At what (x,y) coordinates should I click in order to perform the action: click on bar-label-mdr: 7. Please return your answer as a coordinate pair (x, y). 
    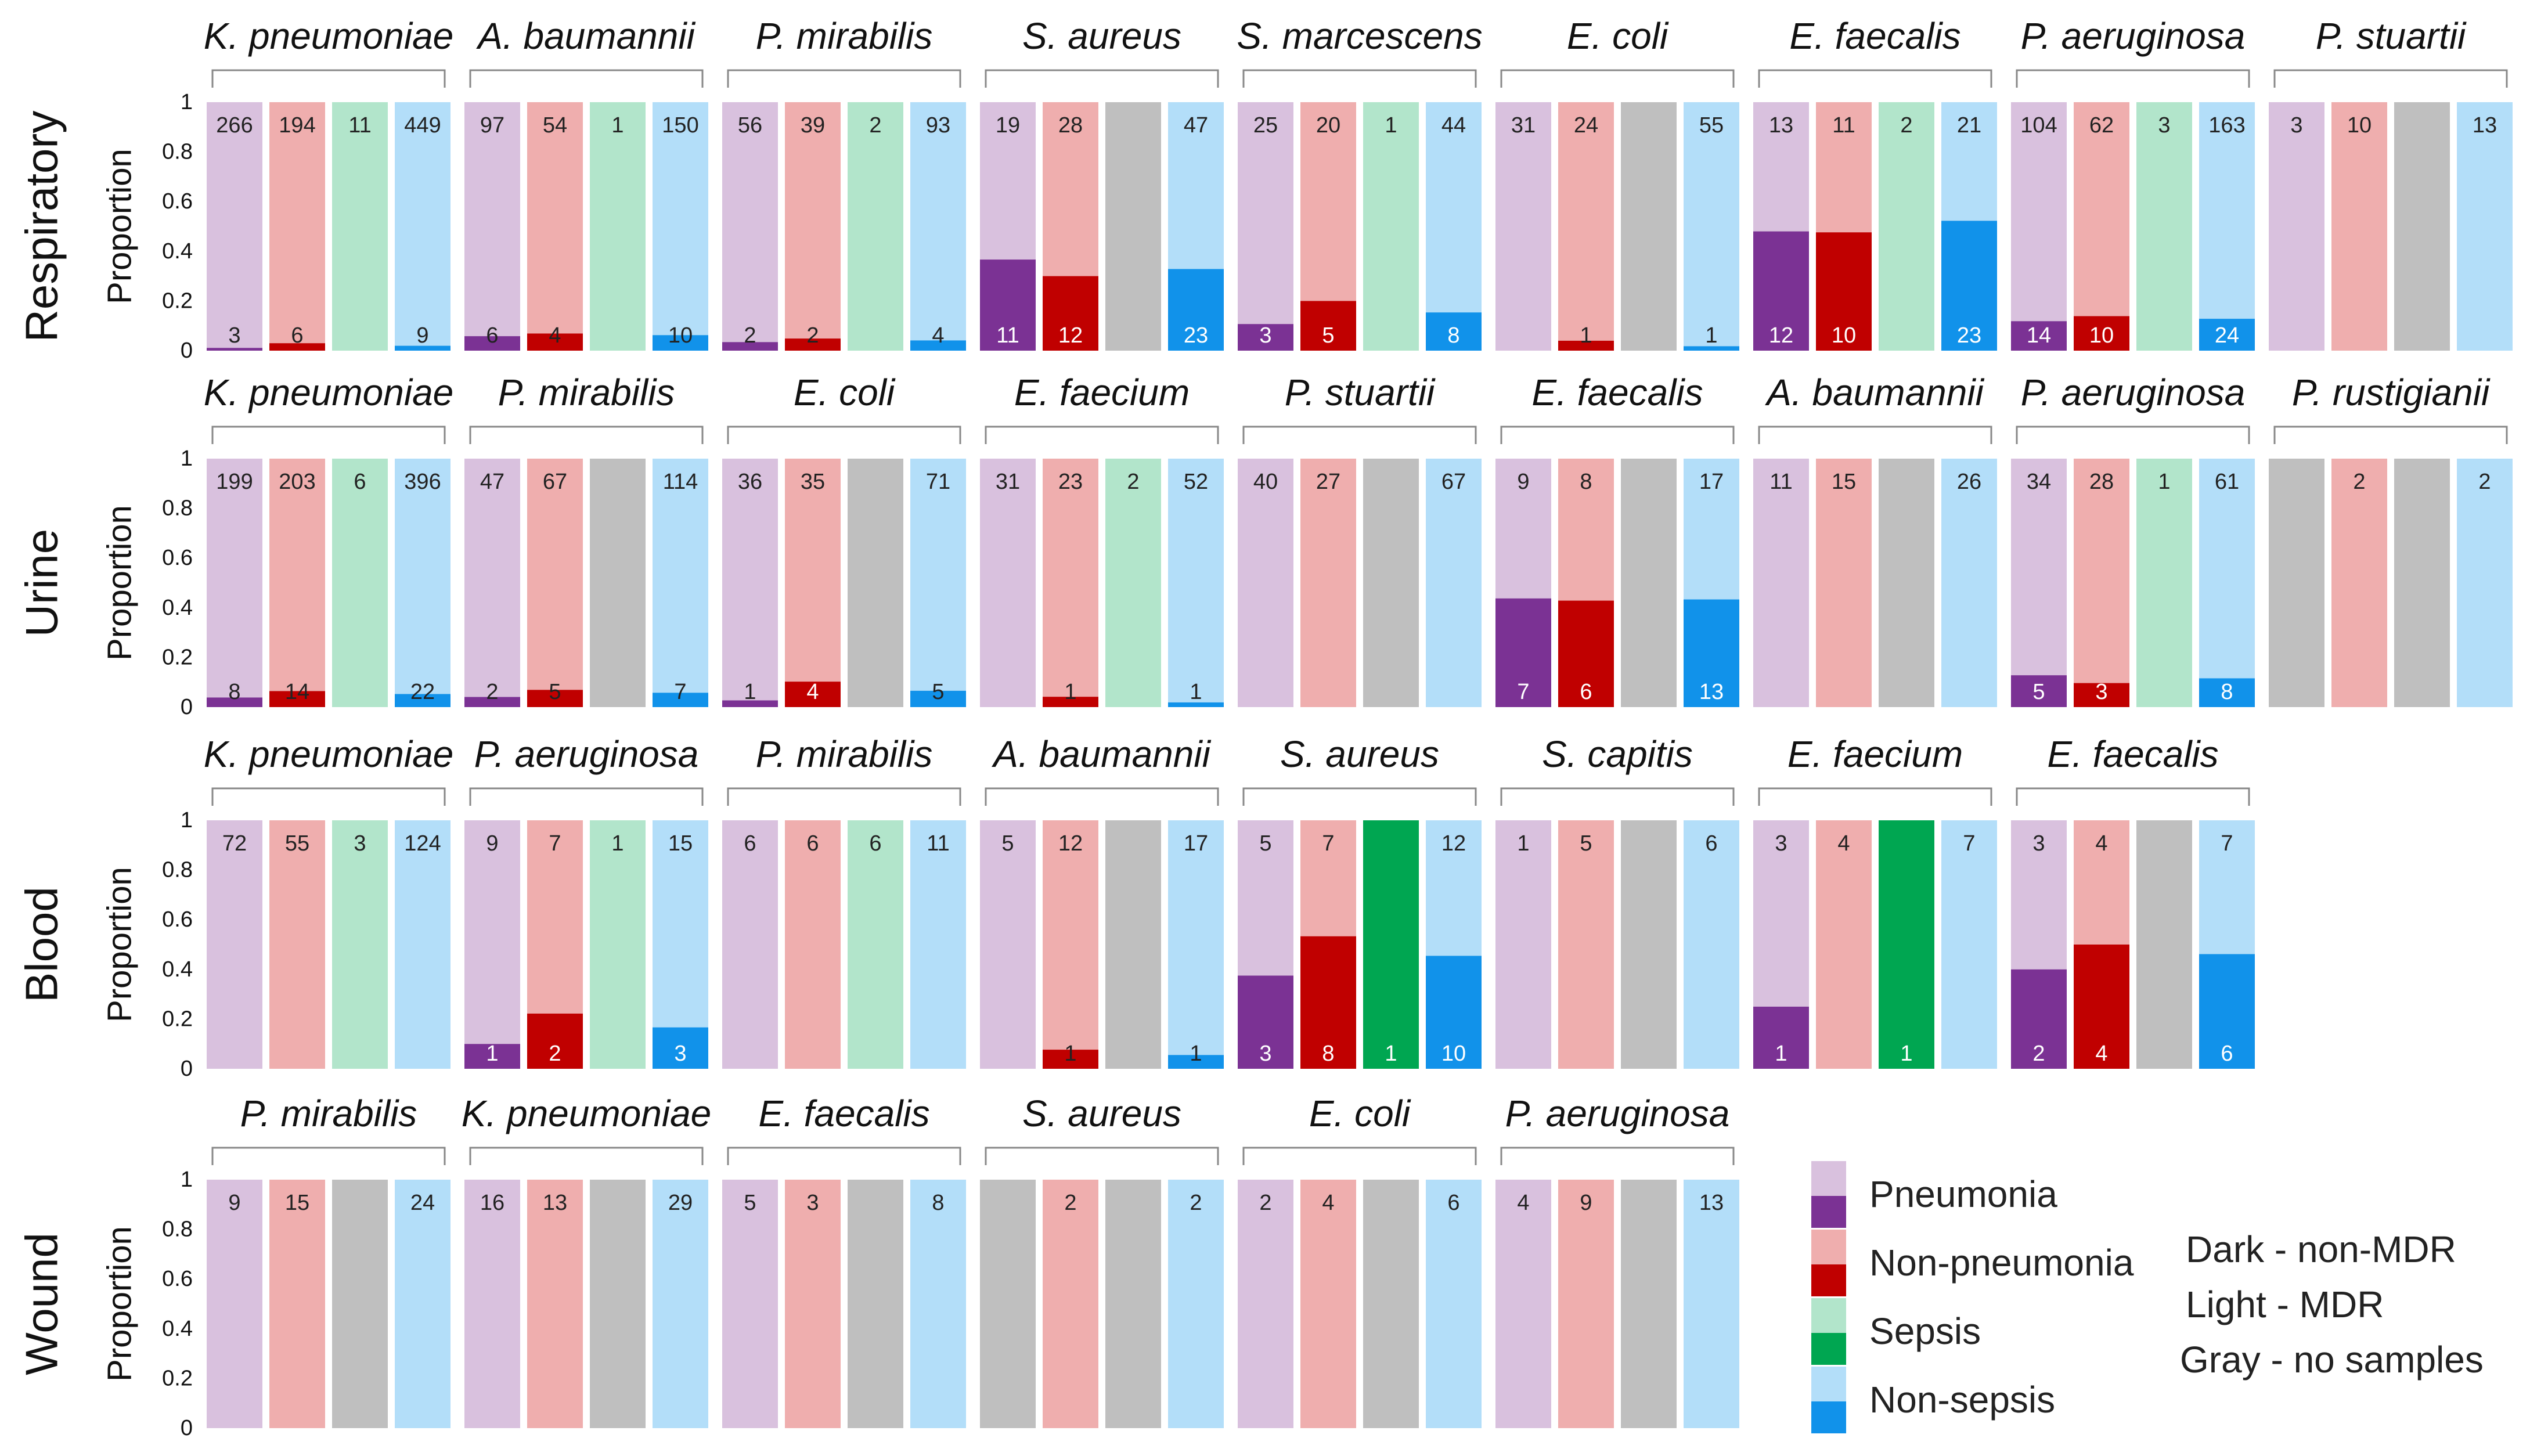
    Looking at the image, I should click on (2227, 843).